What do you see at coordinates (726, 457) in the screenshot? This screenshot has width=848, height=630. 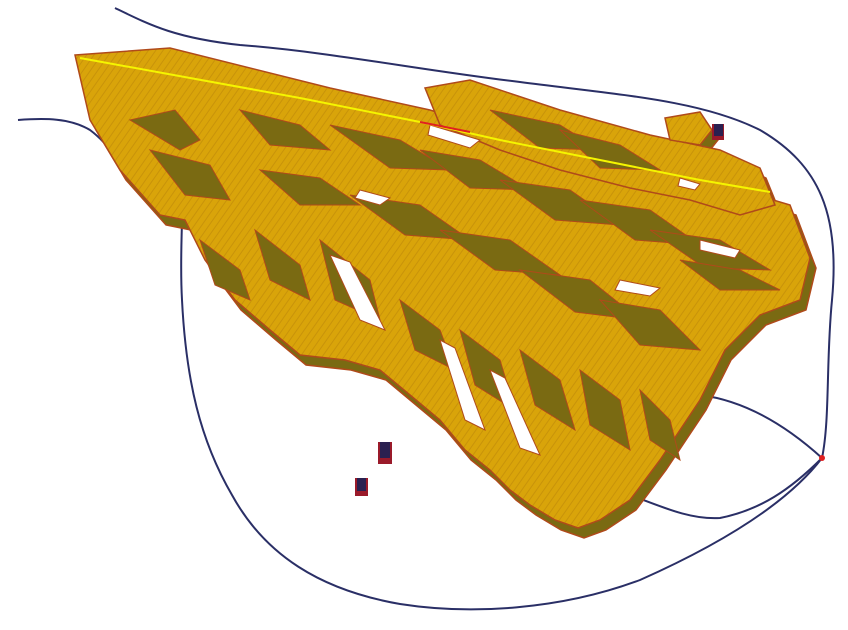 I see `right-lower-curve` at bounding box center [726, 457].